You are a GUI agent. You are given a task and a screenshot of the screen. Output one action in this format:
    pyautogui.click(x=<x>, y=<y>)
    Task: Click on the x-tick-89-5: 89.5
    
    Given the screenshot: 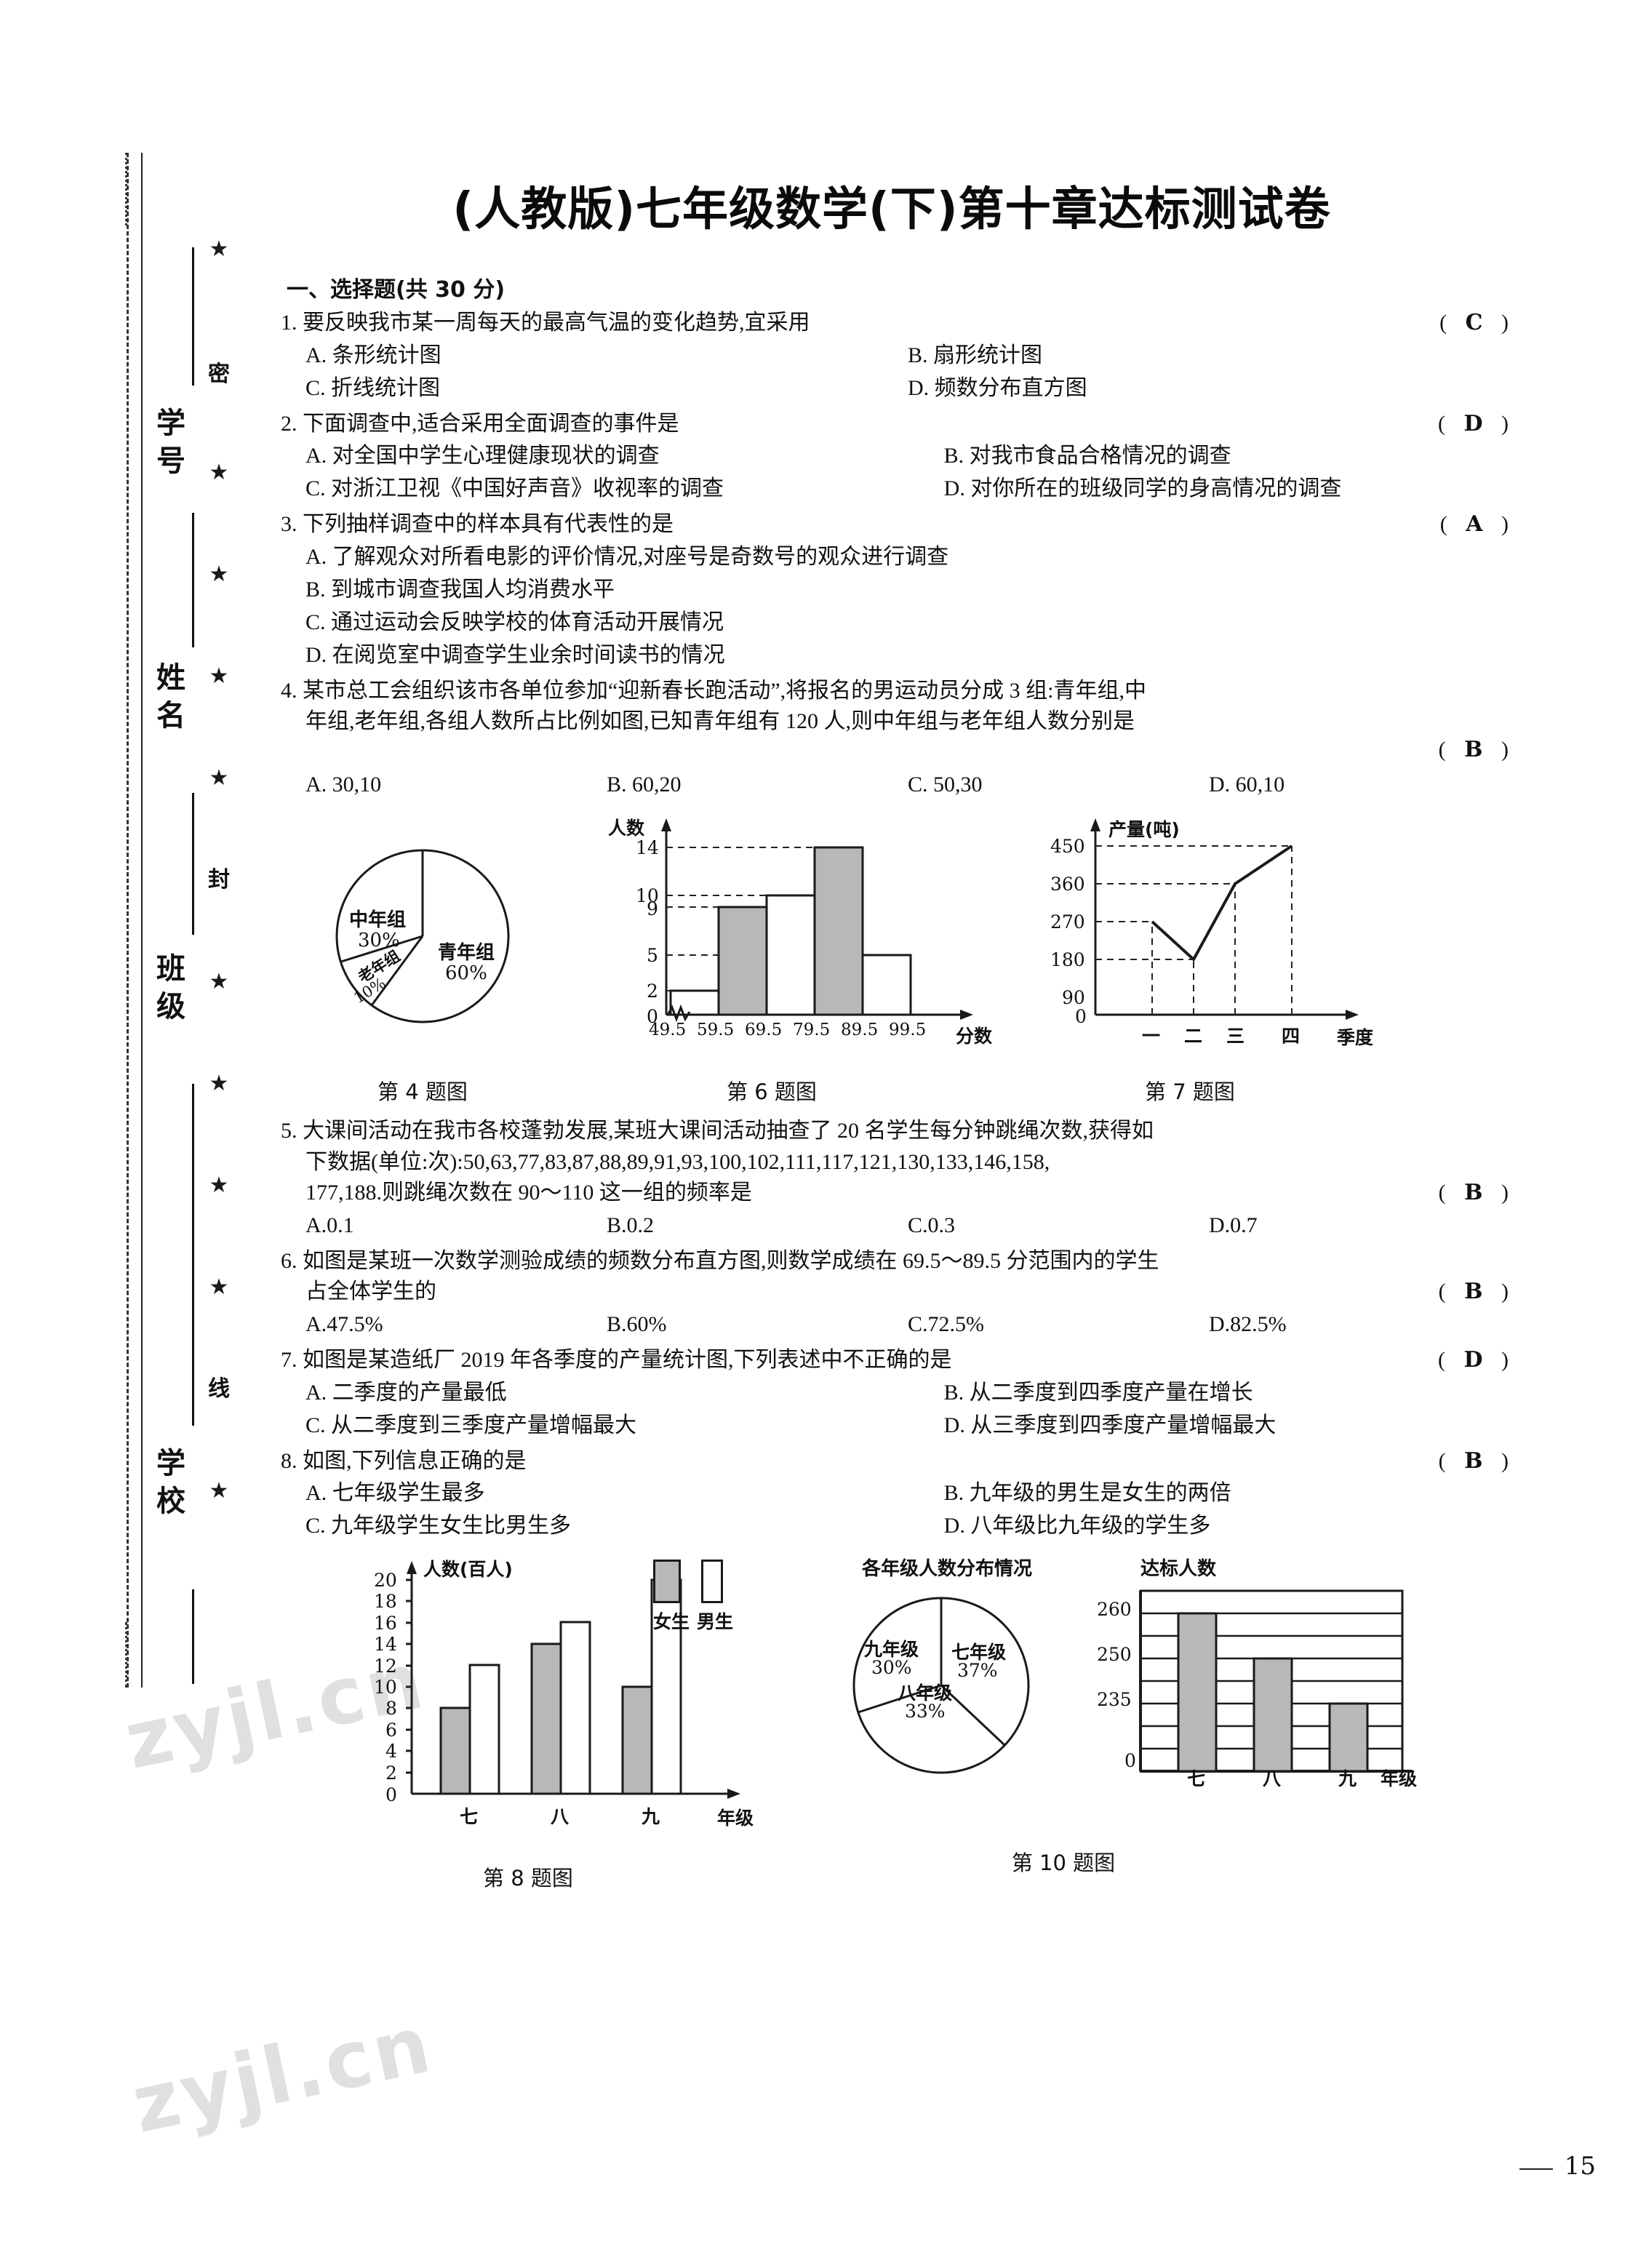 What is the action you would take?
    pyautogui.click(x=860, y=1029)
    